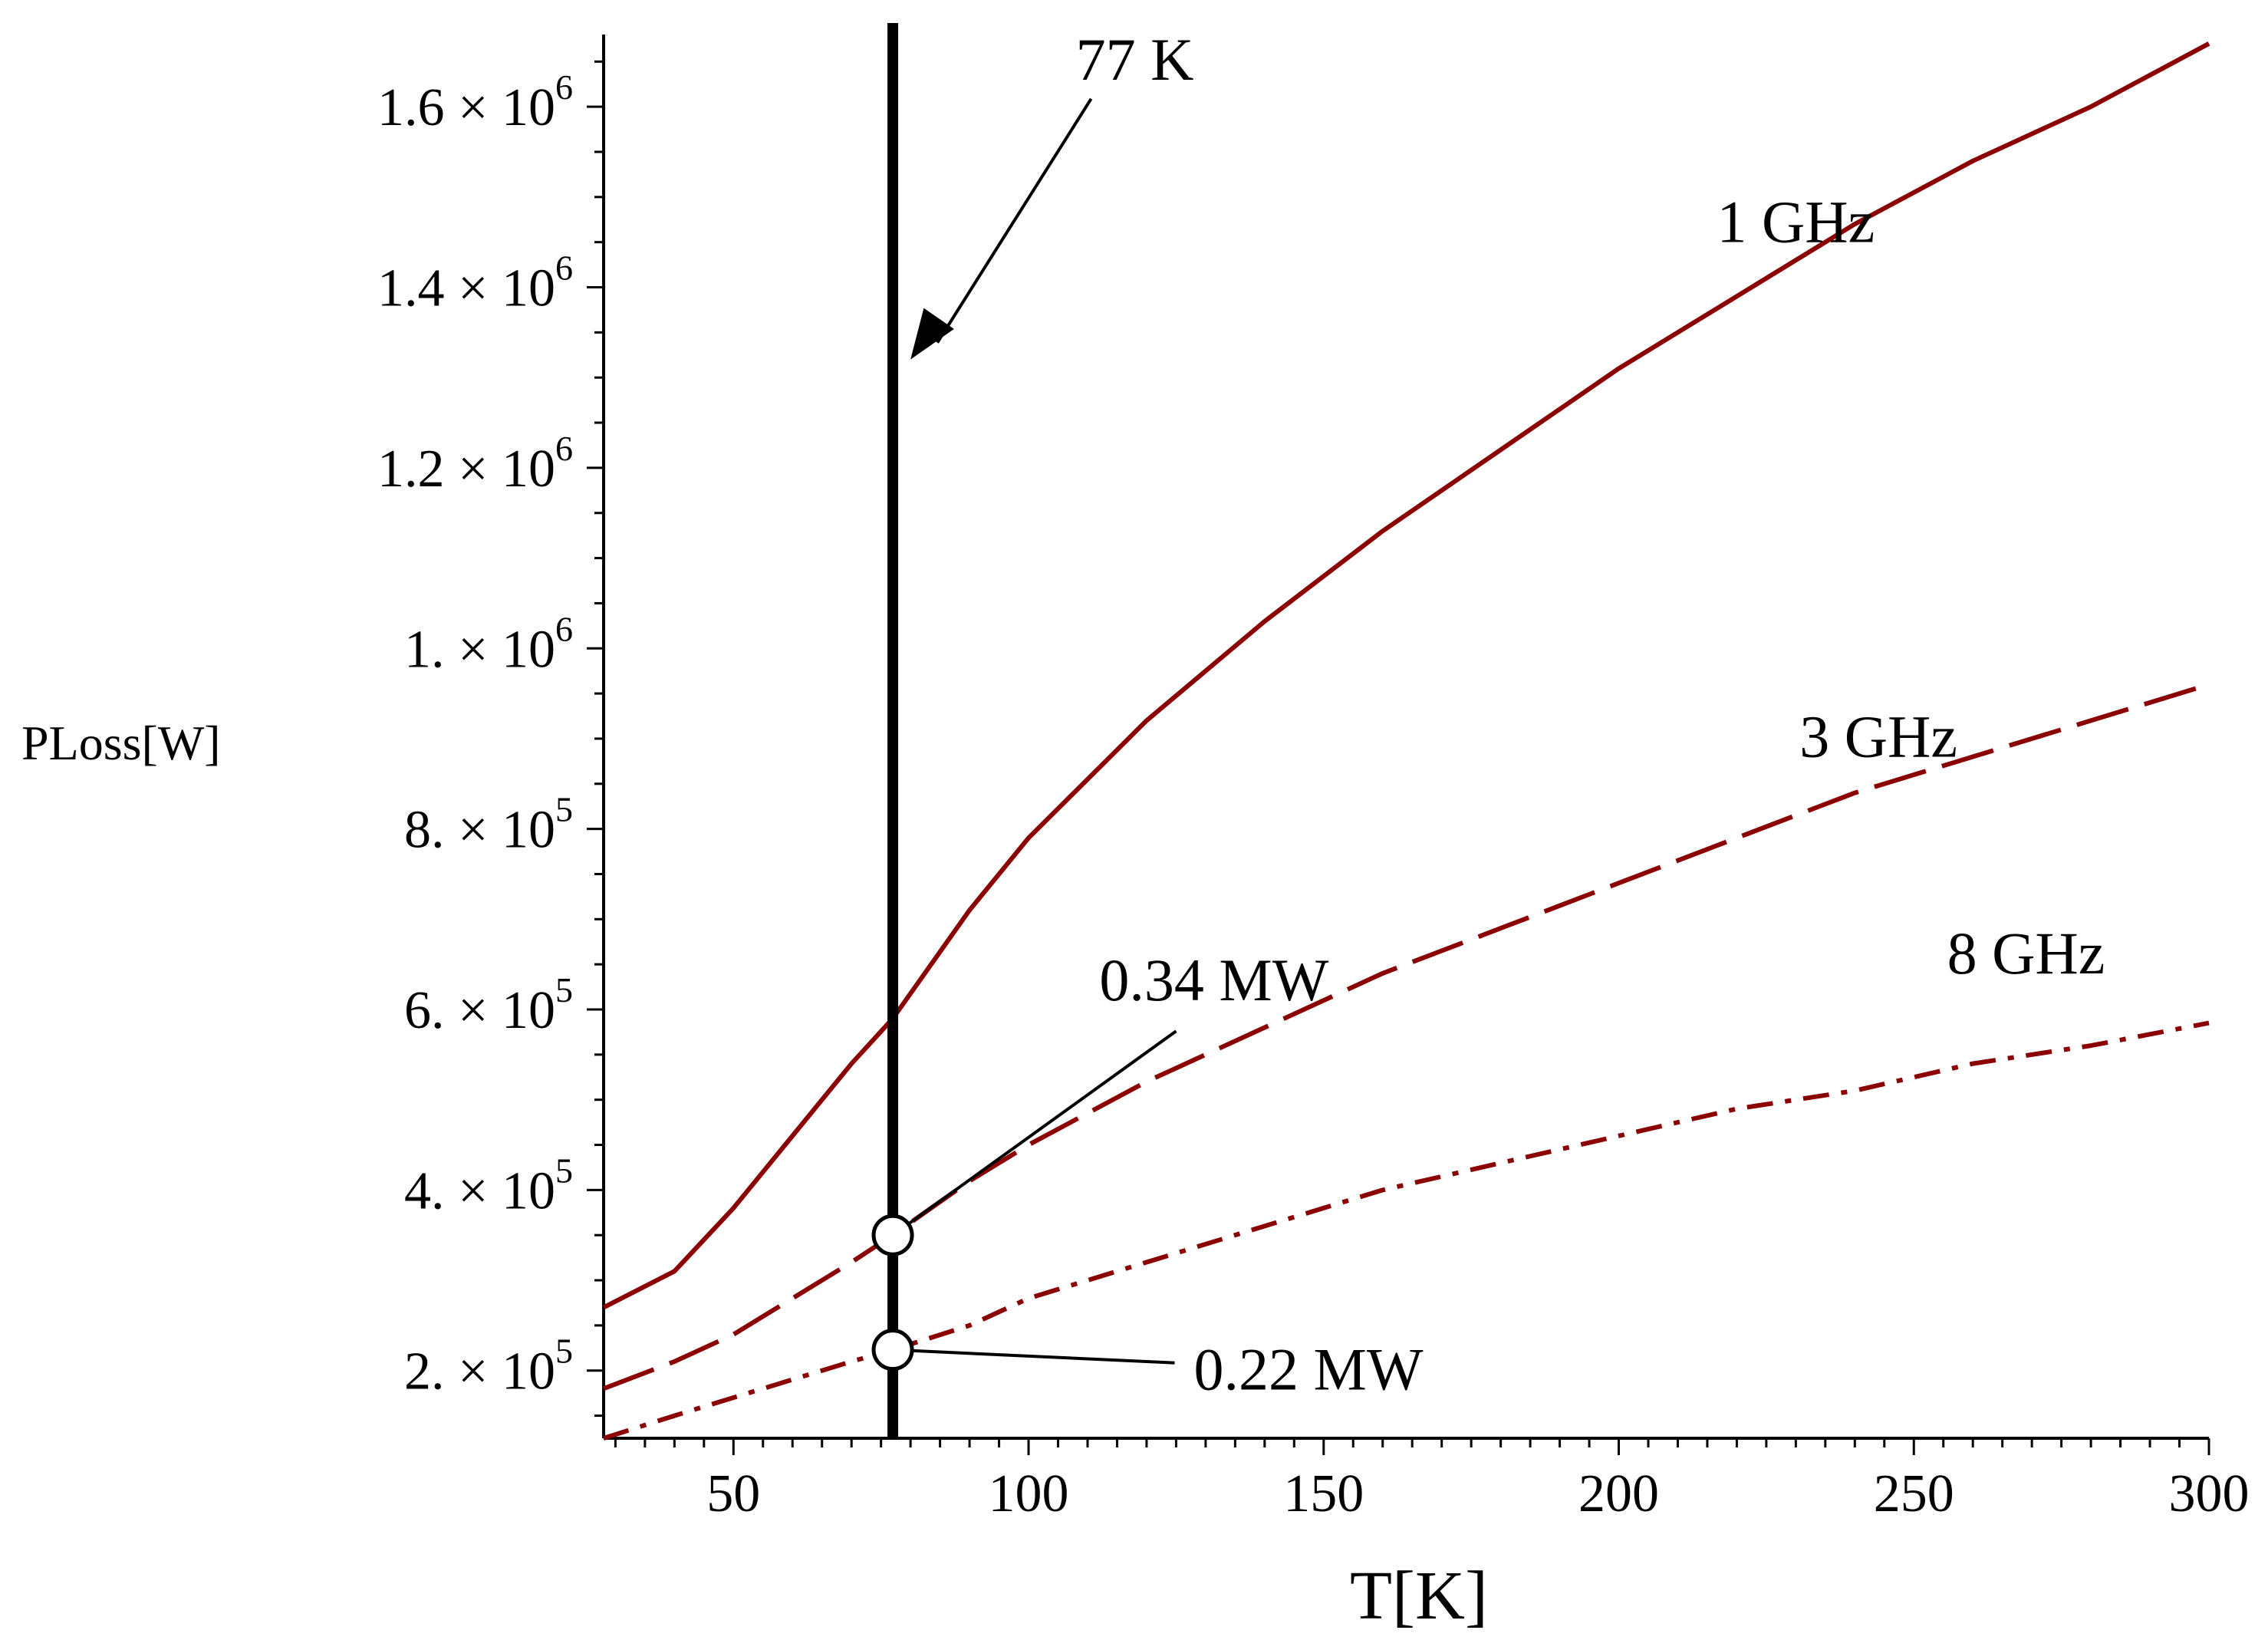 Image resolution: width=2268 pixels, height=1640 pixels. I want to click on arrow-head, so click(932, 334).